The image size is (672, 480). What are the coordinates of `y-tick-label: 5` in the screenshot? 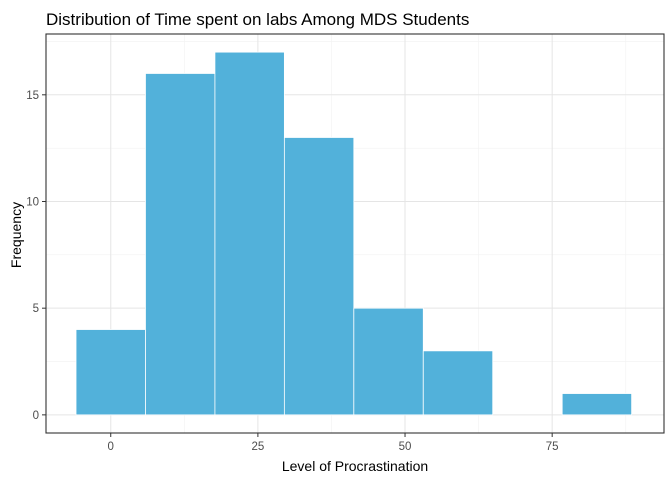 It's located at (36, 309).